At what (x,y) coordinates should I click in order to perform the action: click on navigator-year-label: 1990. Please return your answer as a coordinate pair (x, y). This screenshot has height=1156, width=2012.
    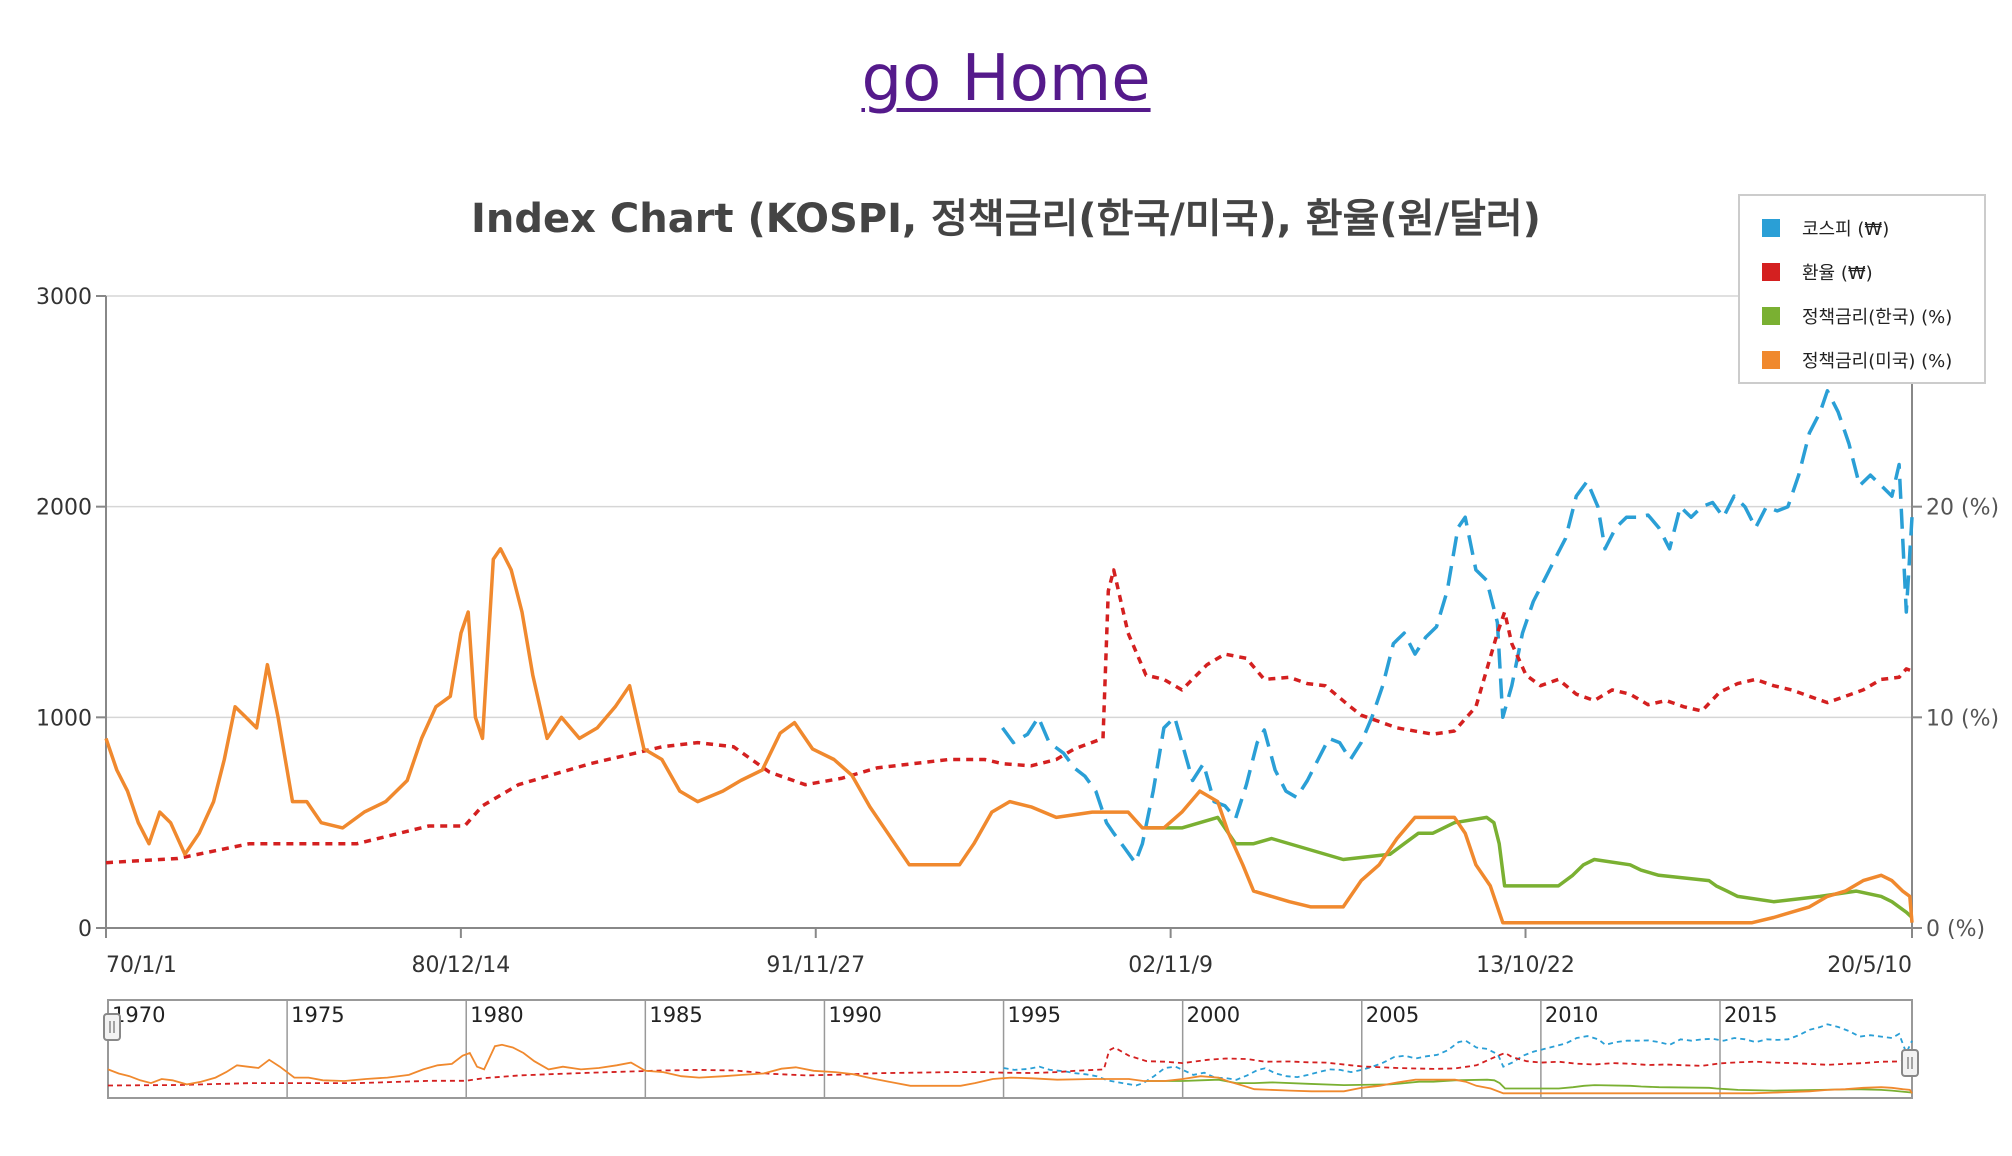
    Looking at the image, I should click on (854, 1015).